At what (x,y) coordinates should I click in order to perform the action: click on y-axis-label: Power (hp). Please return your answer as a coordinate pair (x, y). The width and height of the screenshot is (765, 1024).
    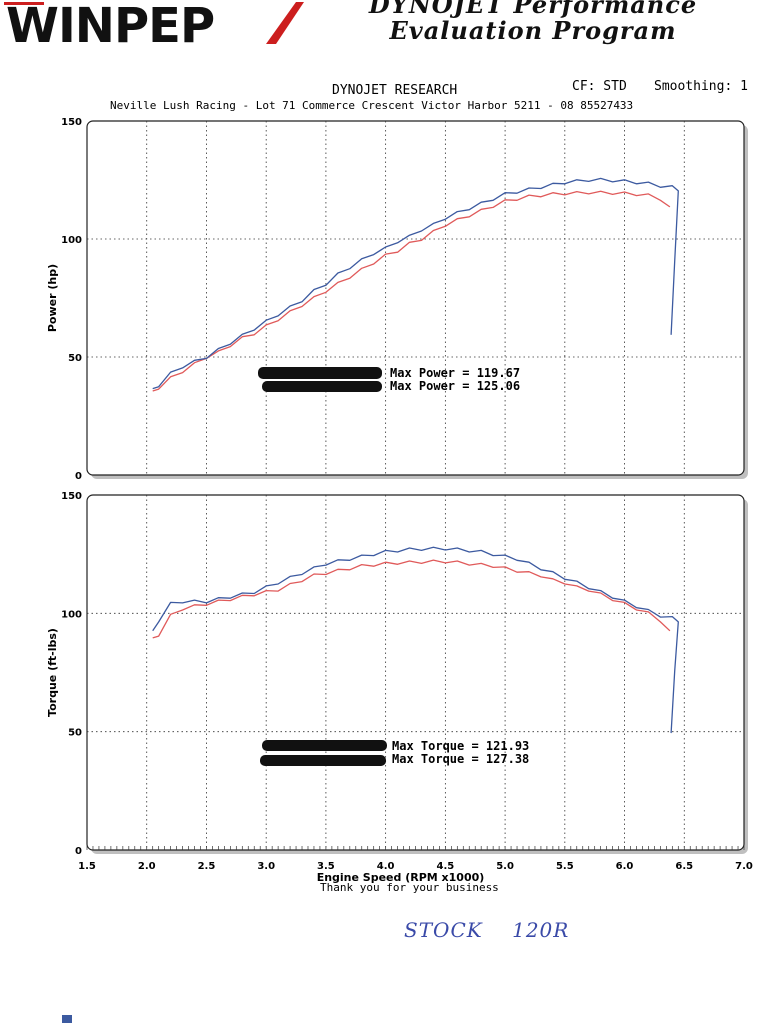
    Looking at the image, I should click on (52, 298).